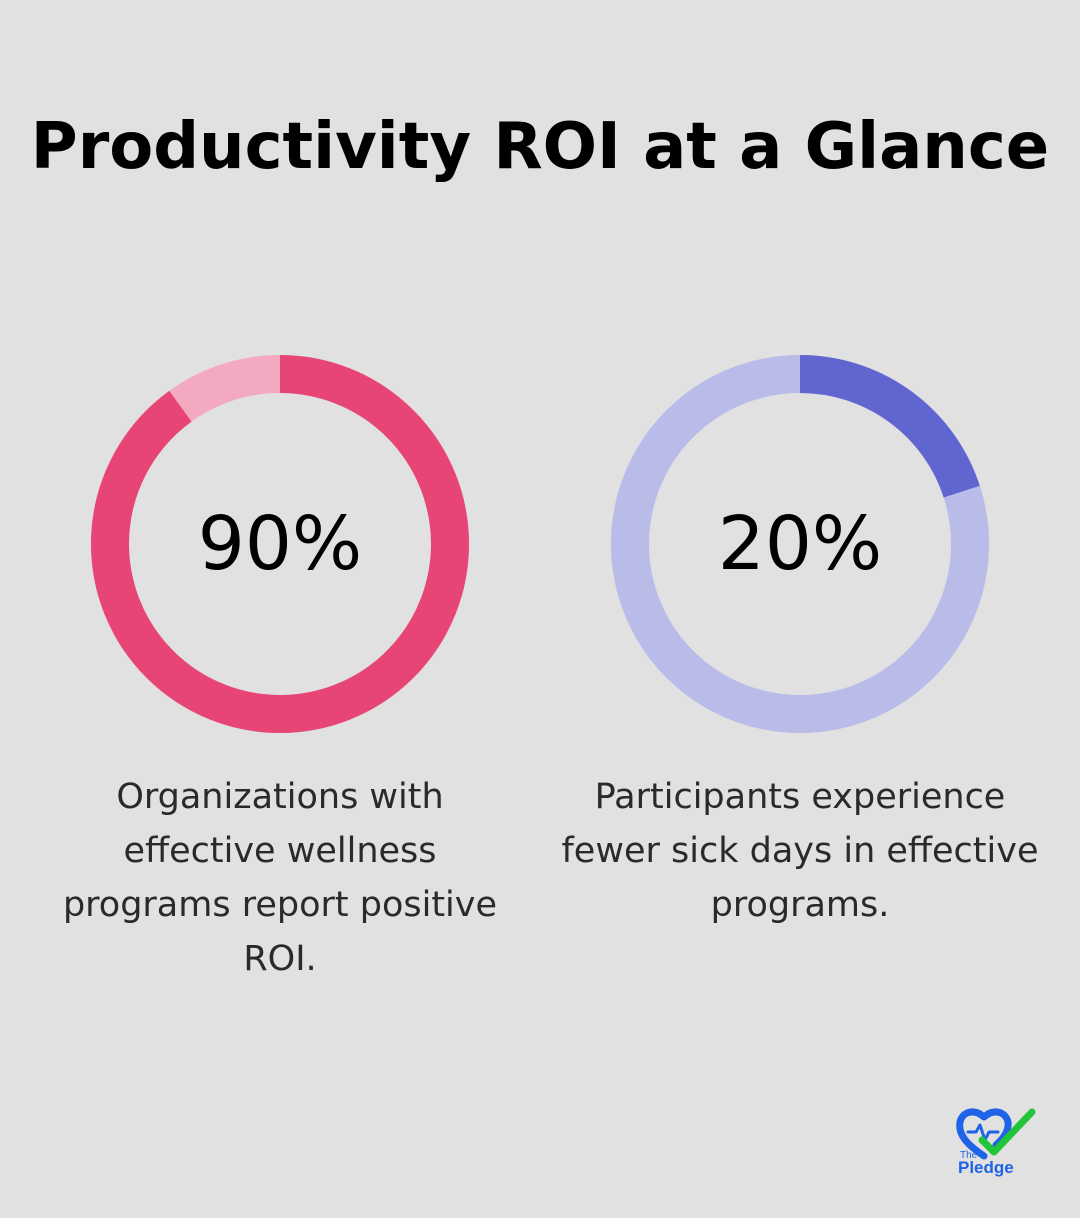 Image resolution: width=1080 pixels, height=1218 pixels. What do you see at coordinates (986, 1167) in the screenshot?
I see `logo-text-pledge: Pledge` at bounding box center [986, 1167].